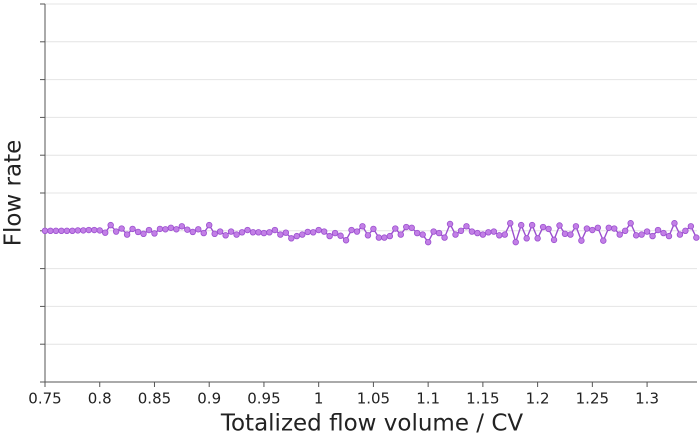 Image resolution: width=700 pixels, height=440 pixels. I want to click on x-tick-label: 0.9, so click(209, 399).